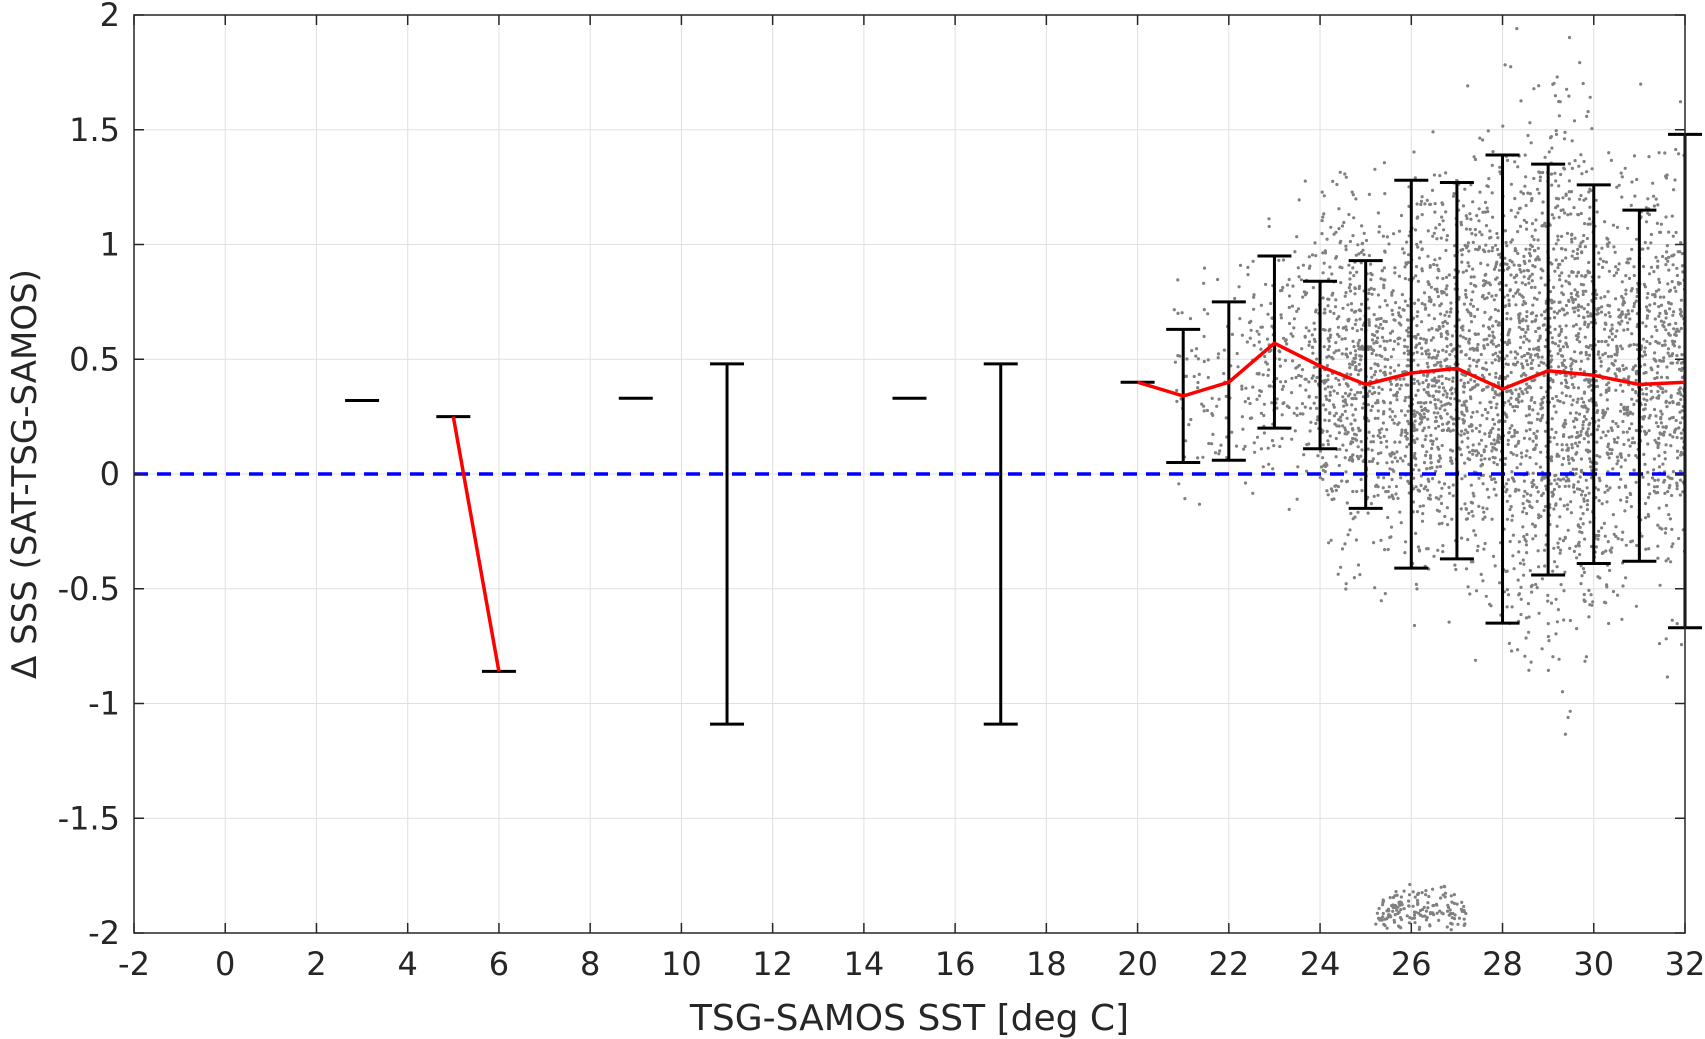 The image size is (1705, 1039). What do you see at coordinates (110, 474) in the screenshot?
I see `y-tick-label: 0` at bounding box center [110, 474].